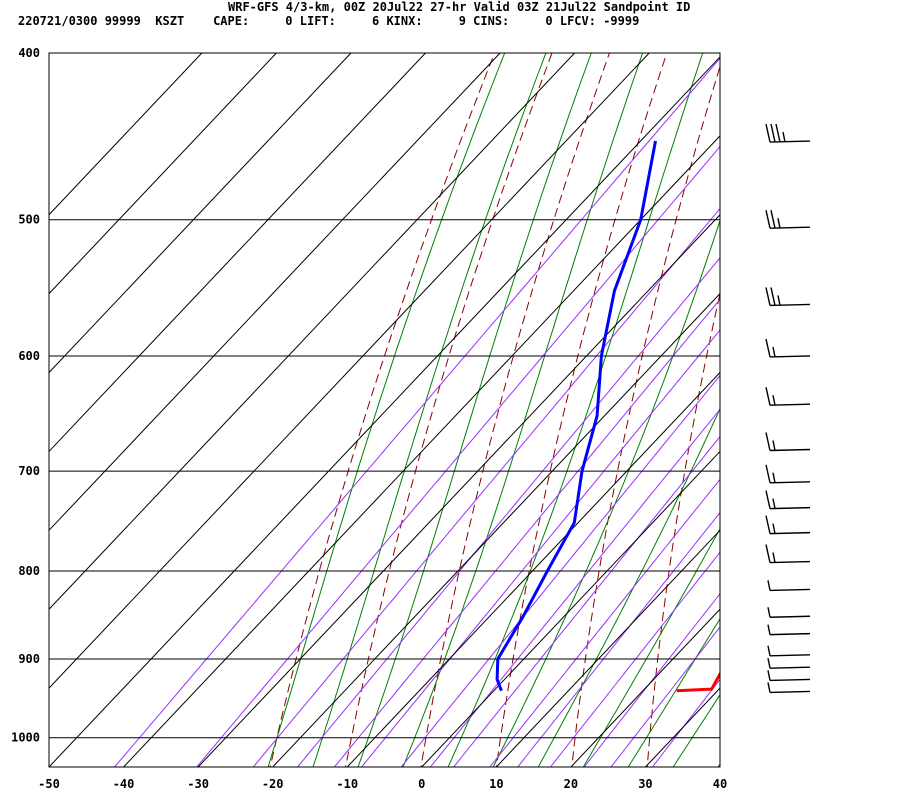 Image resolution: width=900 pixels, height=800 pixels. Describe the element at coordinates (645, 784) in the screenshot. I see `x-tick-label: 30` at that location.